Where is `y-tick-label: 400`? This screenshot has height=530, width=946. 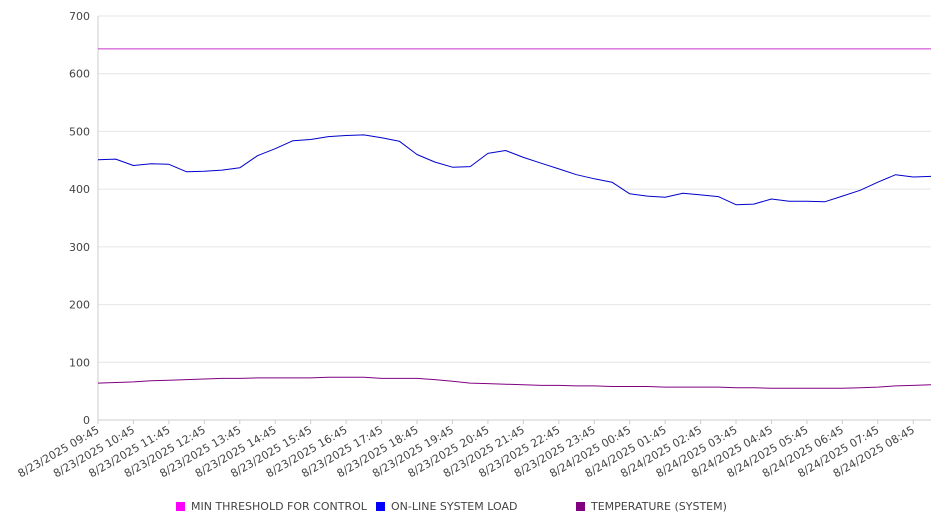
y-tick-label: 400 is located at coordinates (79, 189).